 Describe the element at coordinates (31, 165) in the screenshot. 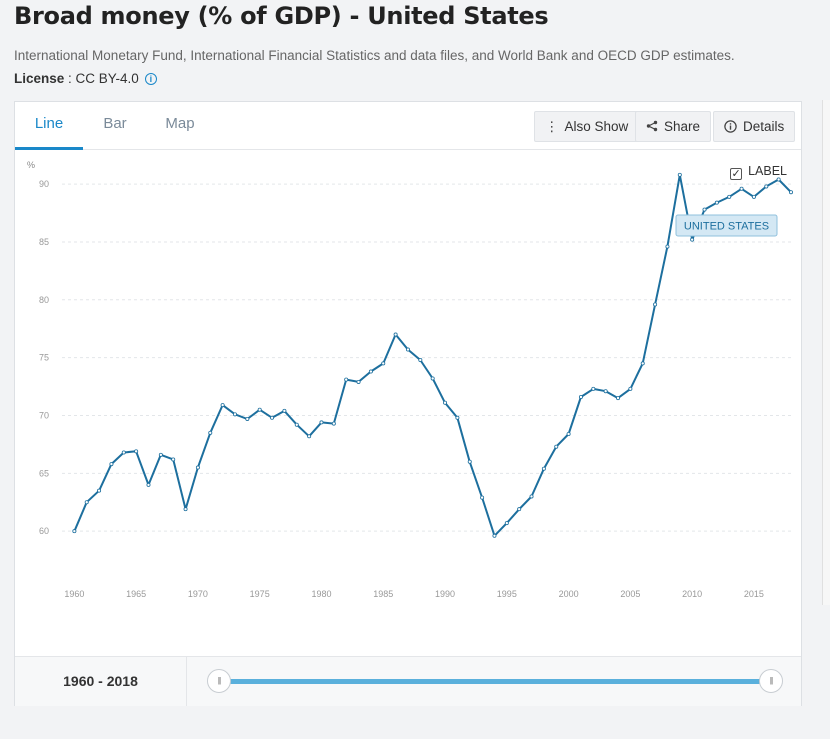

I see `y-axis-label: %` at that location.